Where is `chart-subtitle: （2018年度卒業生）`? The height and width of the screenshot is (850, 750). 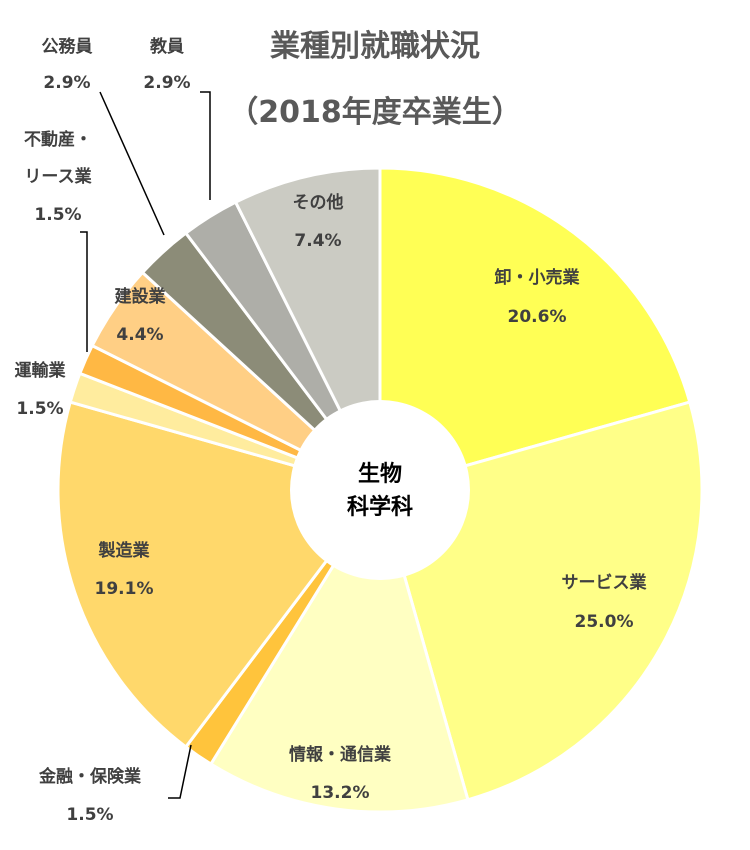
chart-subtitle: （2018年度卒業生） is located at coordinates (375, 112).